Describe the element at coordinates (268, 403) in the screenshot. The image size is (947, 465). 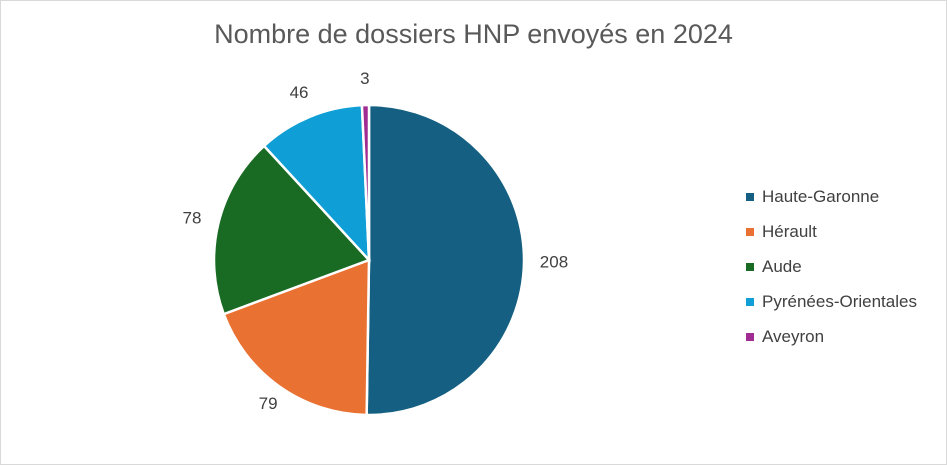
I see `data-label: 79` at that location.